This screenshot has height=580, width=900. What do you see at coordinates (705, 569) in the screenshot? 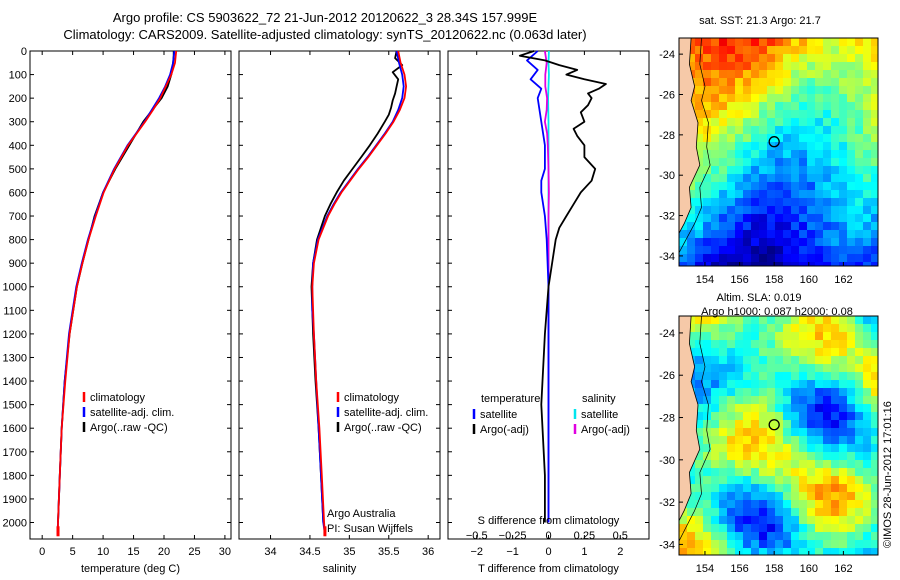
I see `lon-tick-label: 154` at bounding box center [705, 569].